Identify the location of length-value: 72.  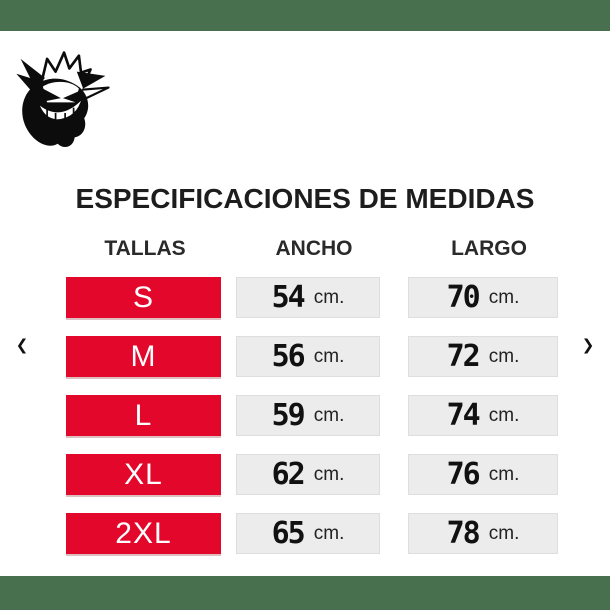
(463, 356).